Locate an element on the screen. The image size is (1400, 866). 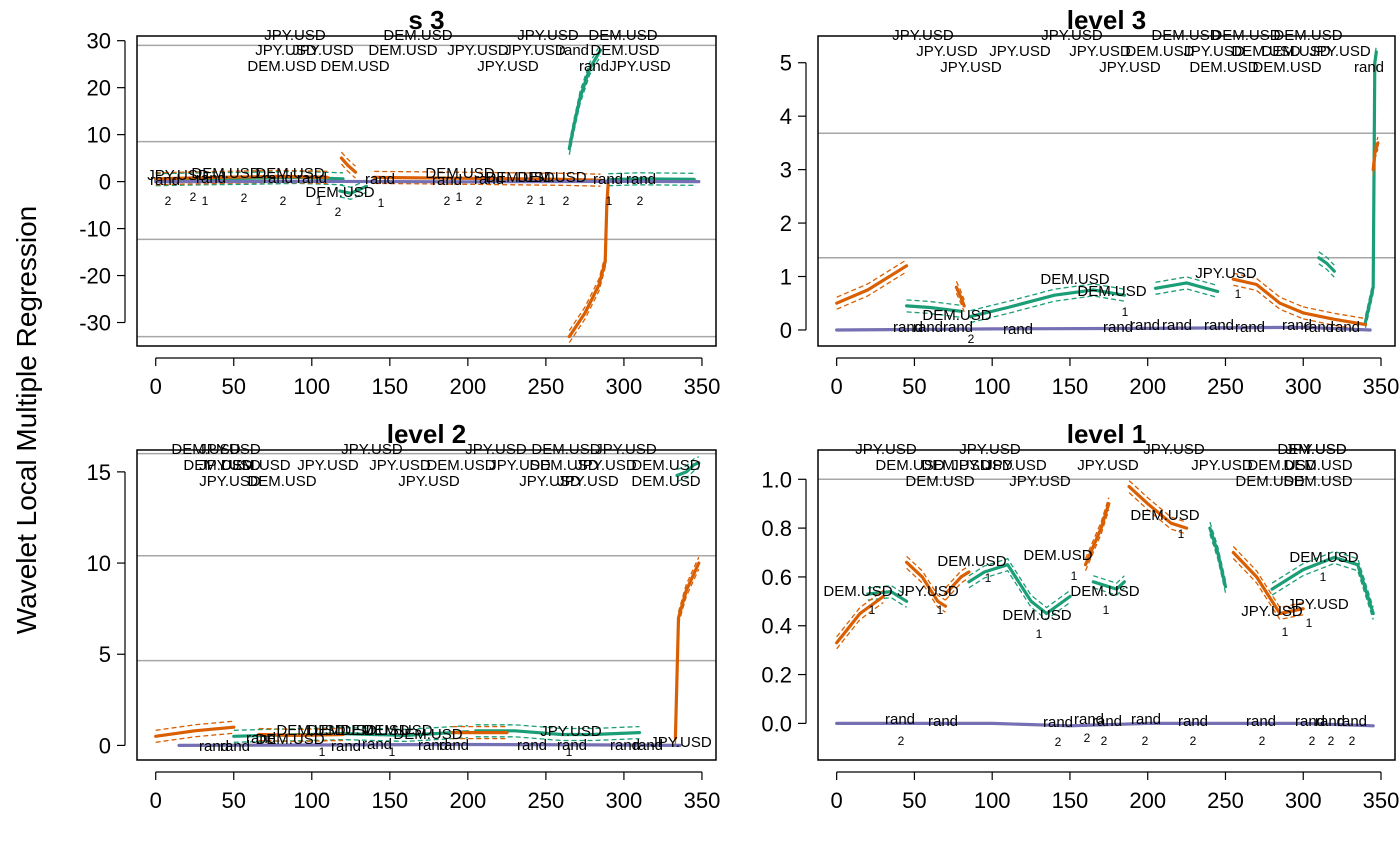
y-tick-label: 15 is located at coordinates (99, 472).